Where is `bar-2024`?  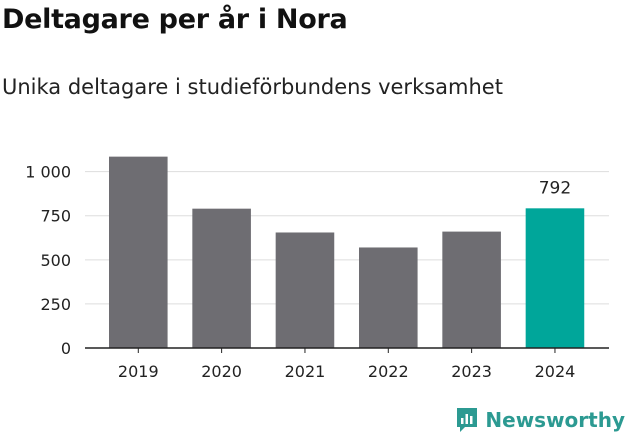 bar-2024 is located at coordinates (555, 278).